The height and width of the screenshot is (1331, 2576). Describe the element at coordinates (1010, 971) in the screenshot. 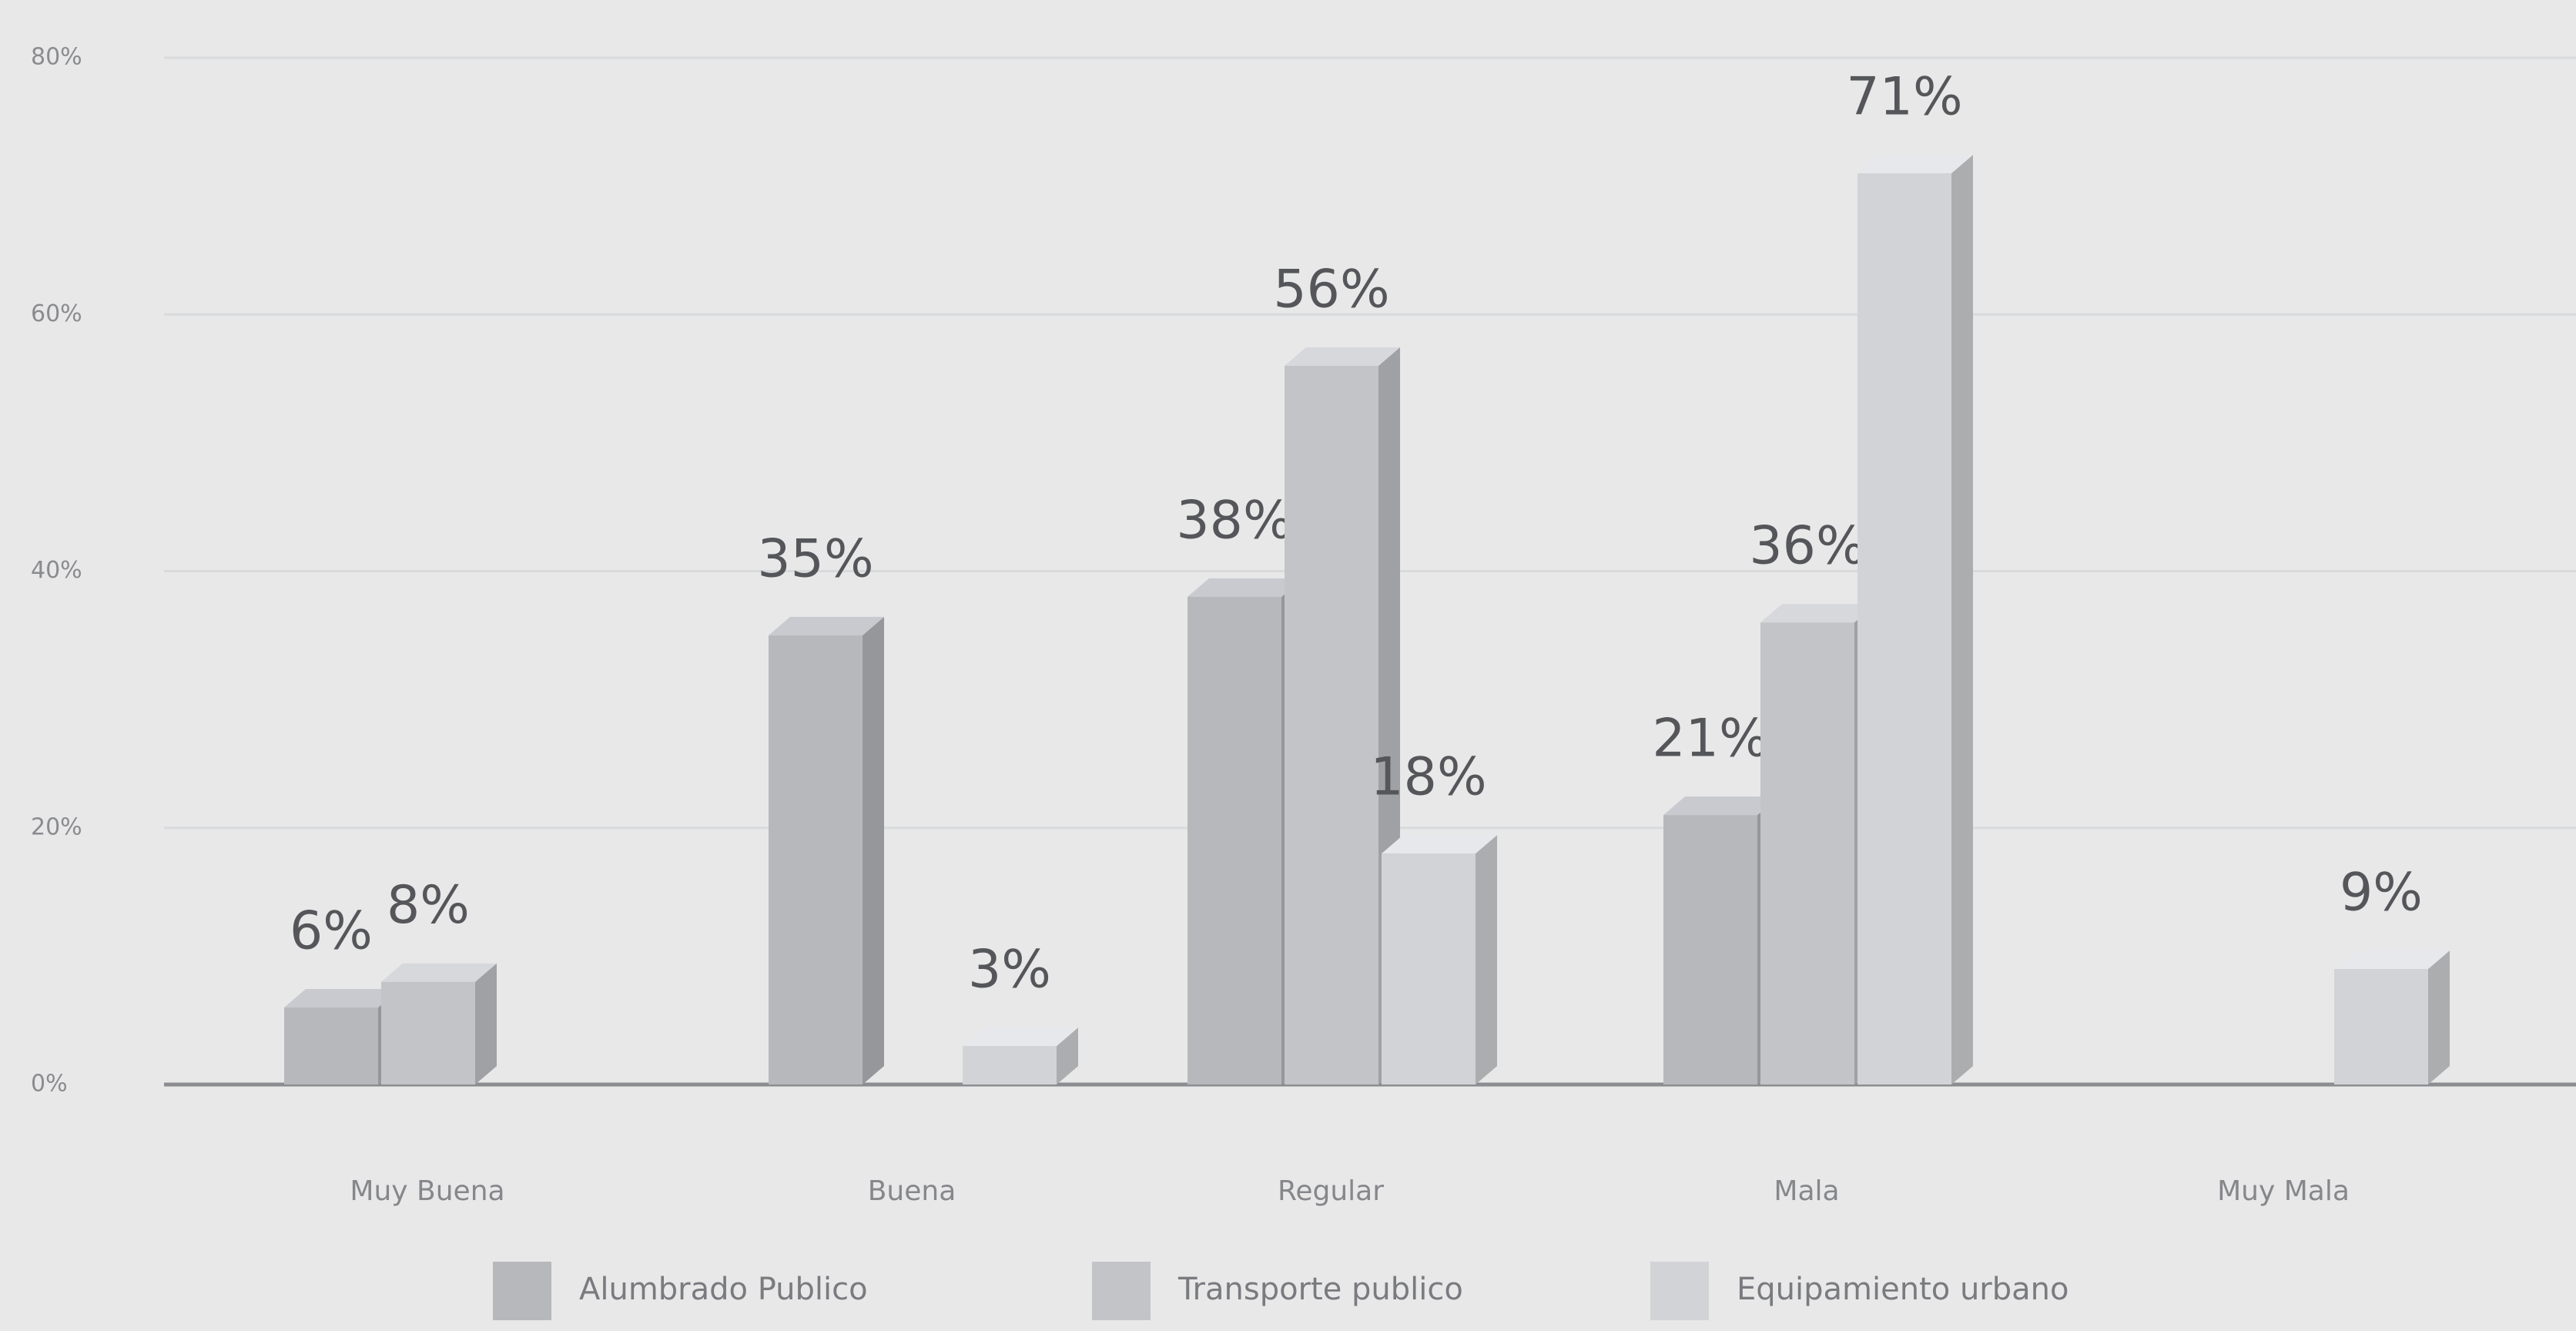

I see `value-label: 3%` at that location.